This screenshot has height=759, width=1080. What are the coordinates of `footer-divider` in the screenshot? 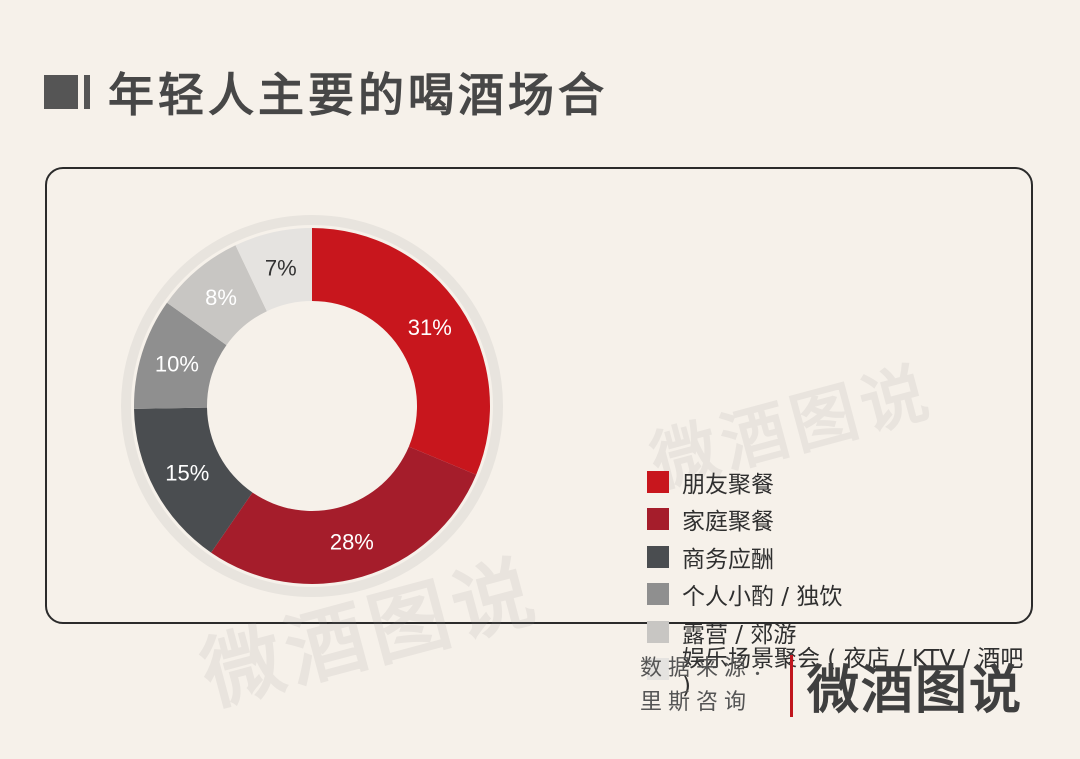 It's located at (792, 685).